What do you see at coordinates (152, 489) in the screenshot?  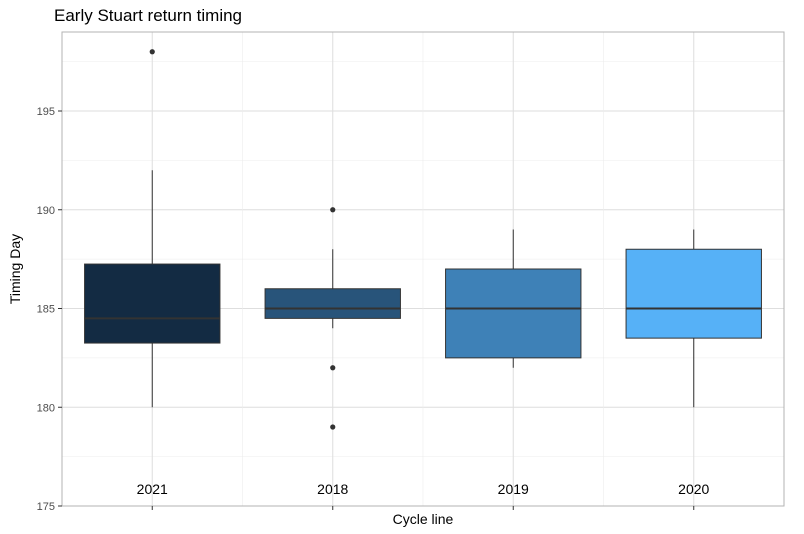 I see `category-label: 2021` at bounding box center [152, 489].